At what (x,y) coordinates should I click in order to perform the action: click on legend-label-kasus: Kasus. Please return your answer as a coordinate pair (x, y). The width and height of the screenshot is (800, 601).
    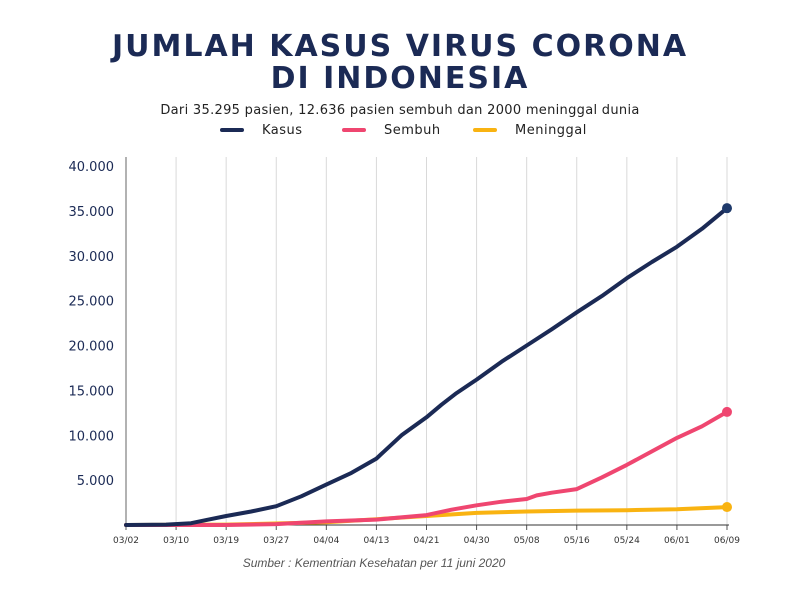
    Looking at the image, I should click on (282, 130).